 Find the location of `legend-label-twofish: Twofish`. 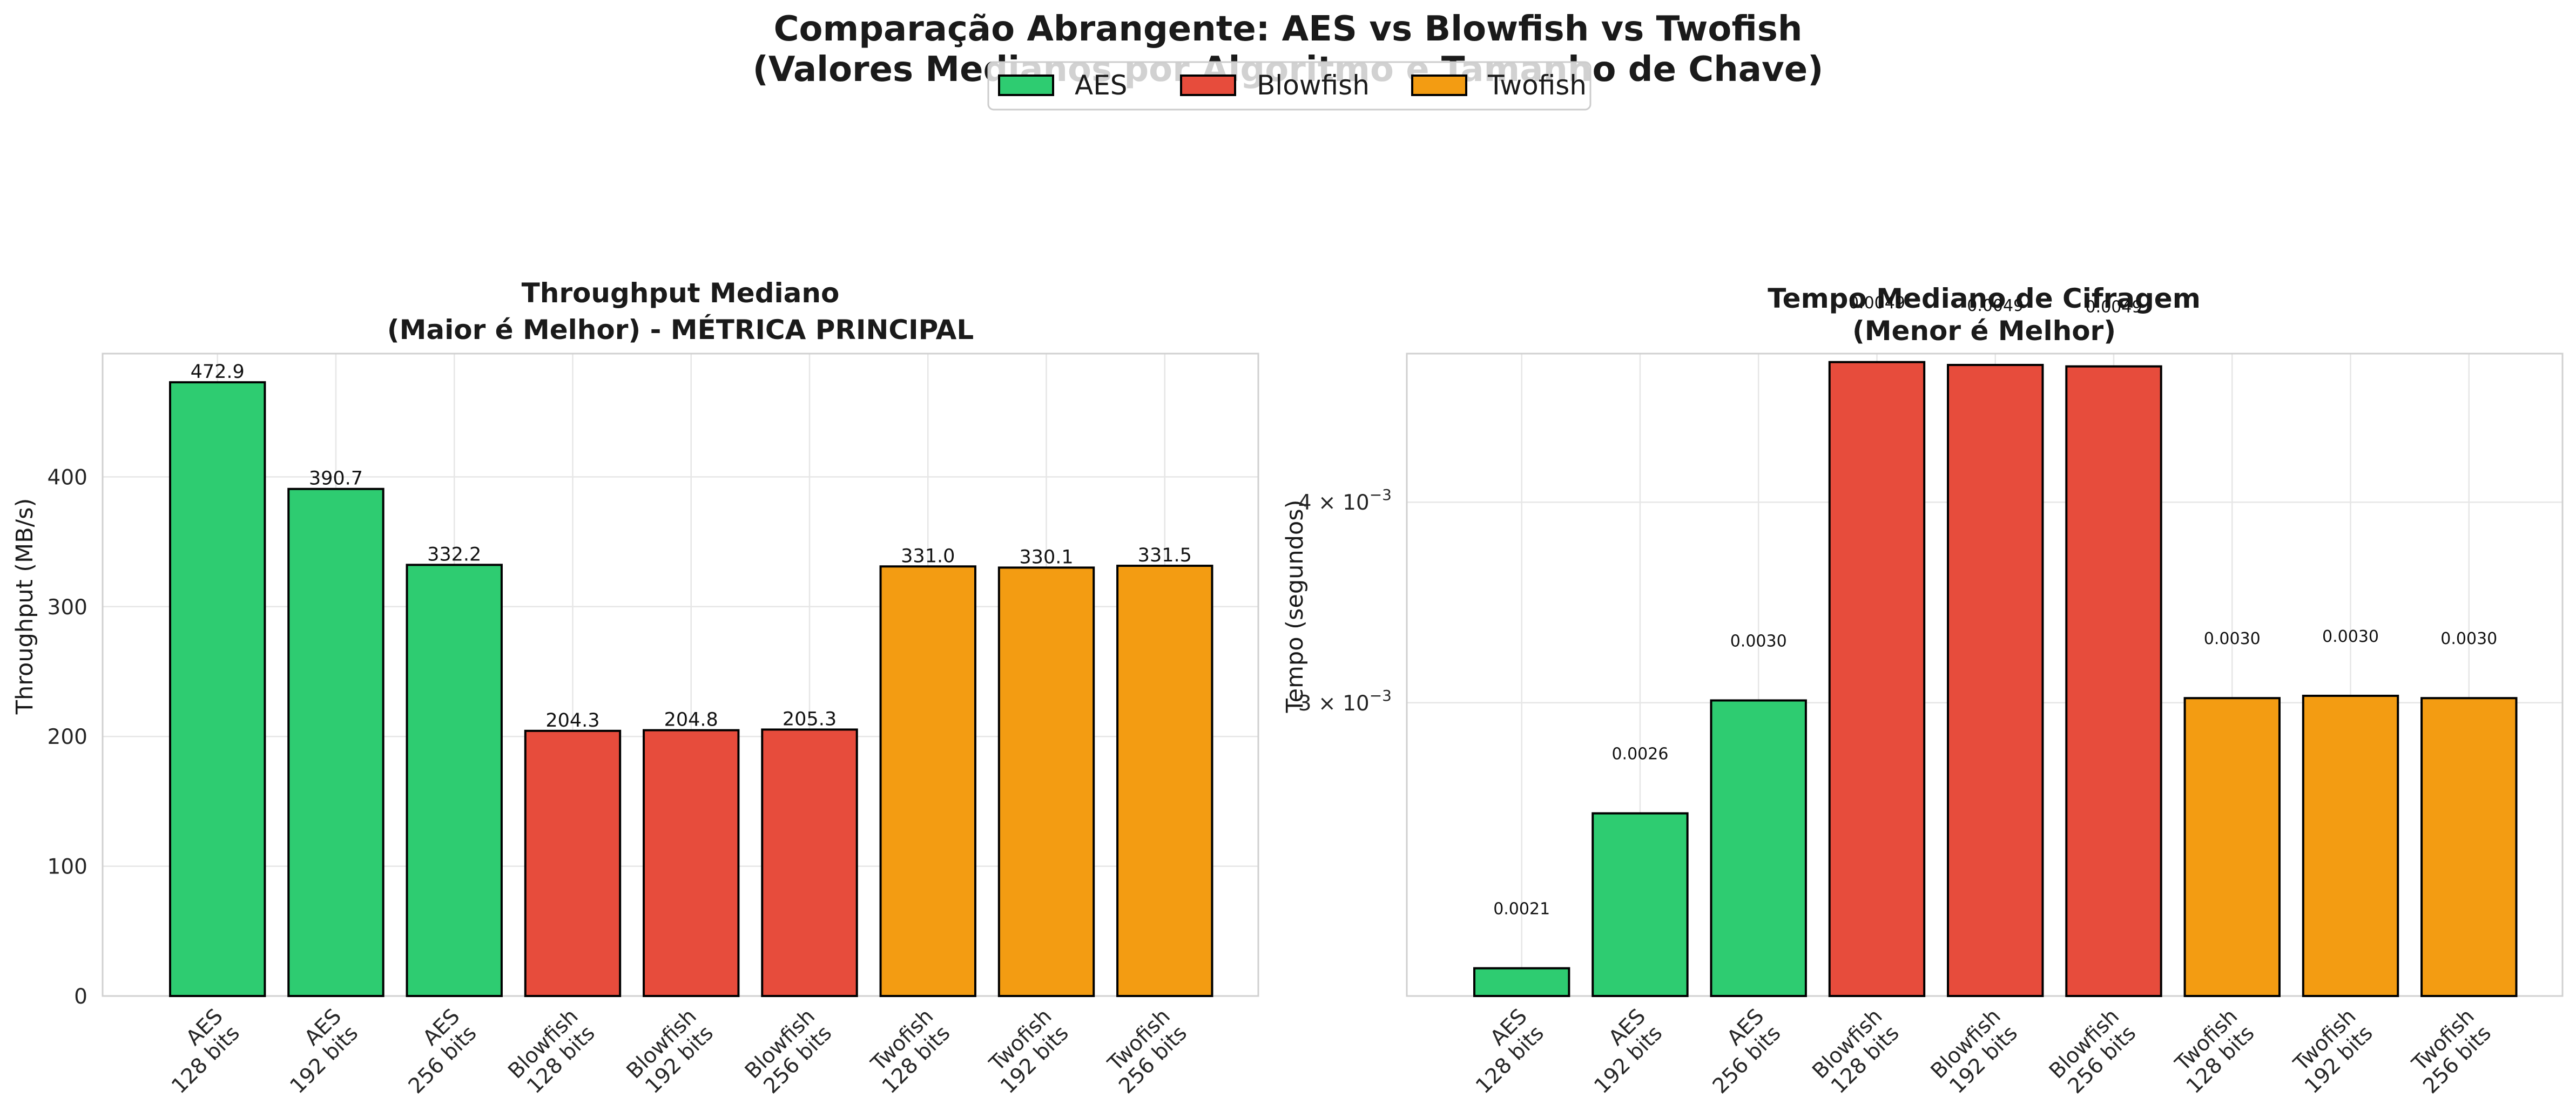

legend-label-twofish: Twofish is located at coordinates (1537, 85).